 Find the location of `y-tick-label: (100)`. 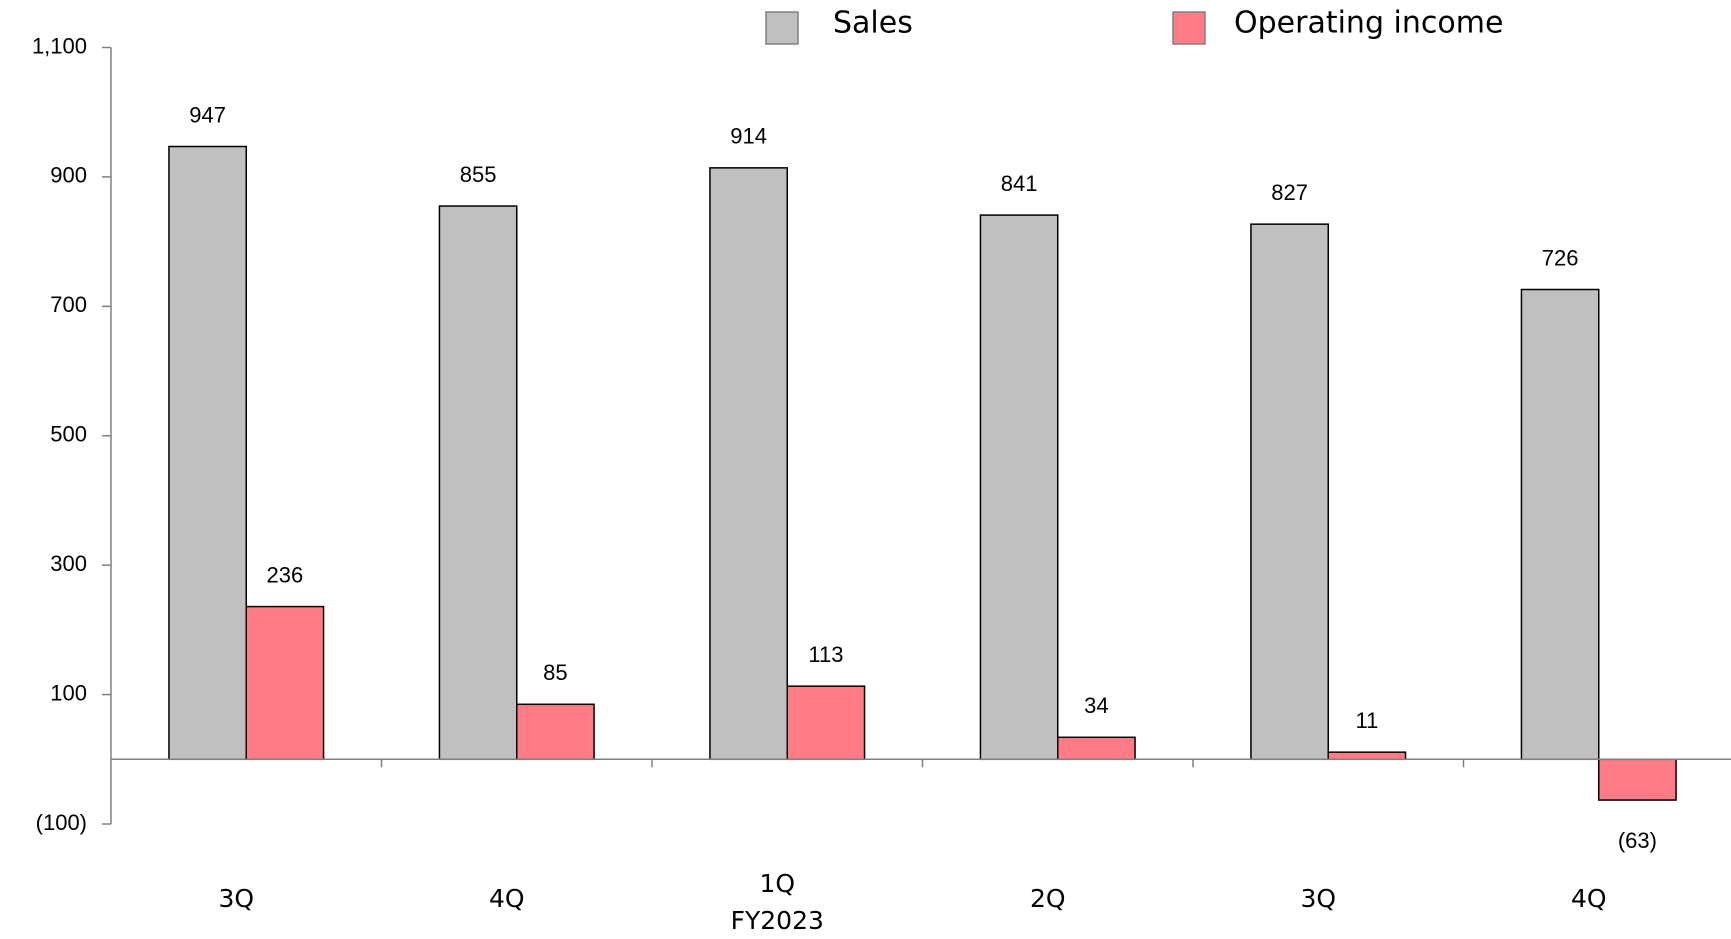

y-tick-label: (100) is located at coordinates (61, 822).